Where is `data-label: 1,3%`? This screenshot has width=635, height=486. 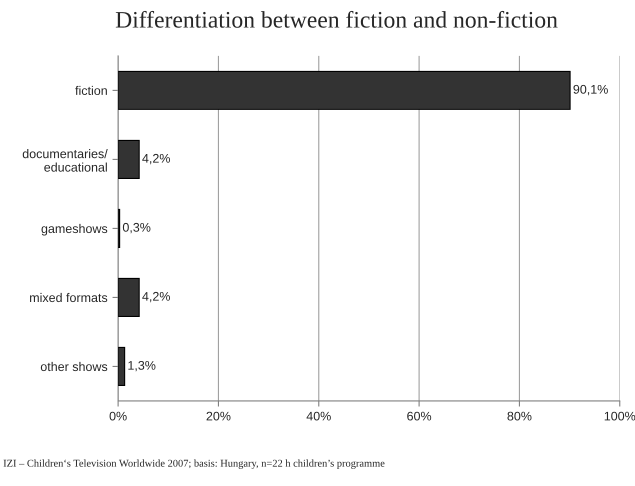
data-label: 1,3% is located at coordinates (142, 366).